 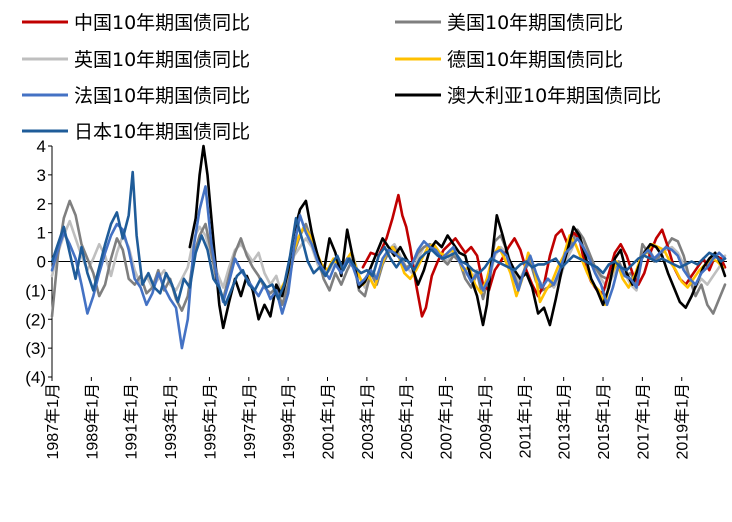 I want to click on y-axis-ticks: 4 3 2 1 0 (1) (2) (3) (4), so click(x=38, y=262).